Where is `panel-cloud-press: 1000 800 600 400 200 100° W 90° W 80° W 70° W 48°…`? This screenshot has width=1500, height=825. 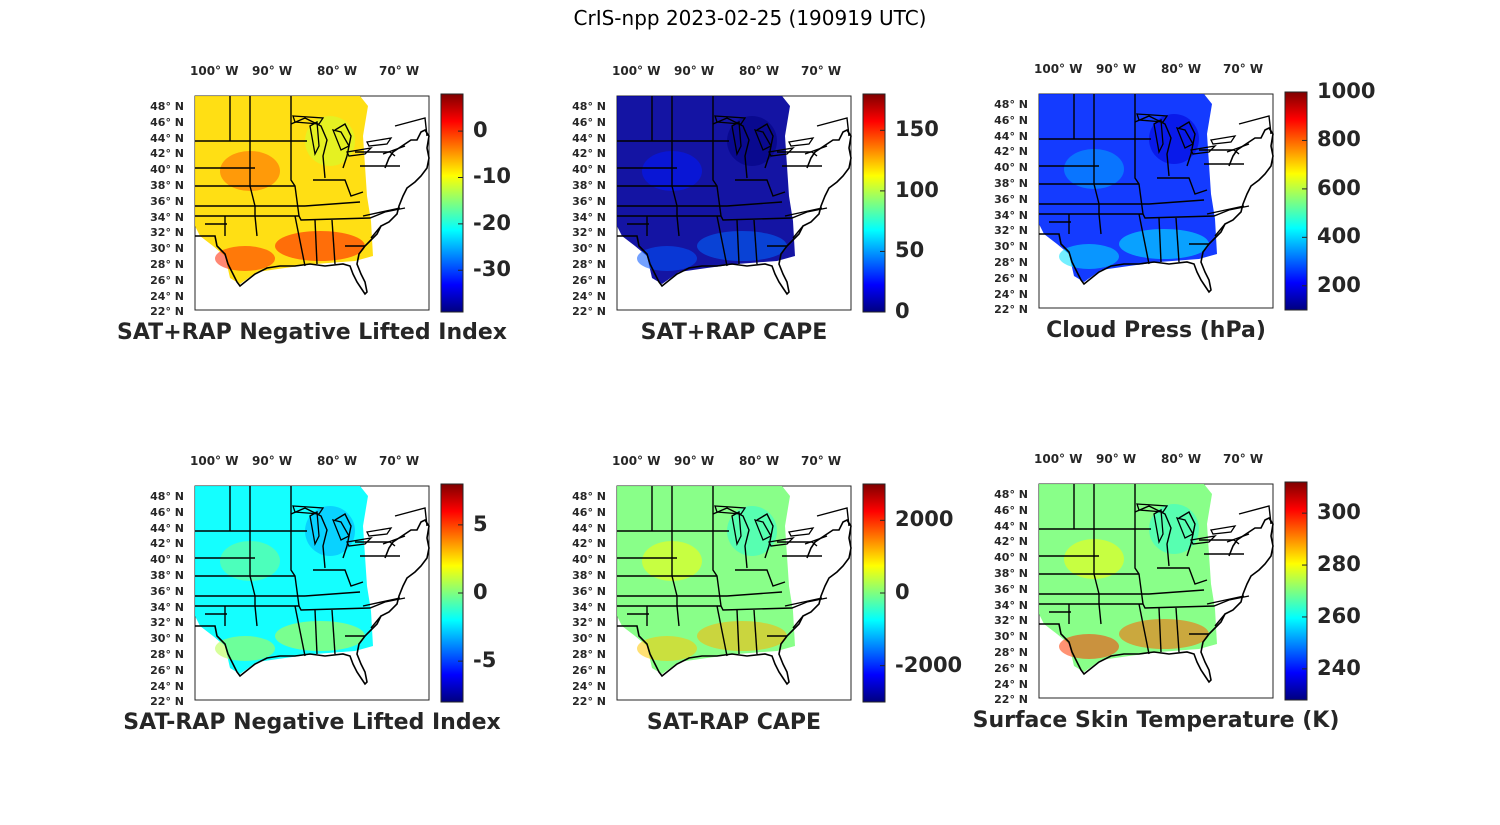
panel-cloud-press: 1000 800 600 400 200 100° W 90° W 80° W 70° W 48°… is located at coordinates (1179, 215).